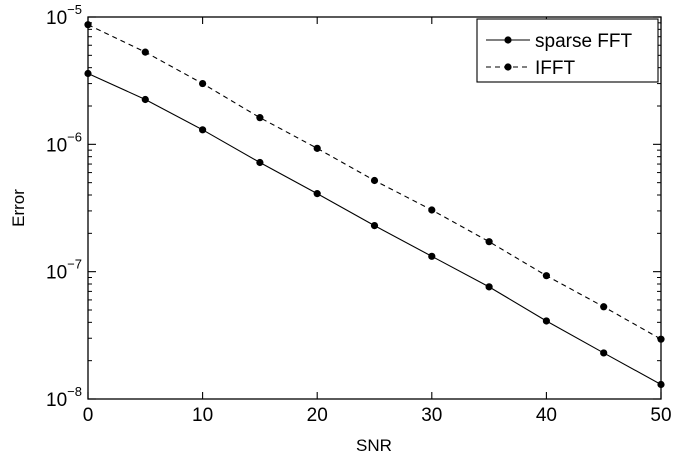 This screenshot has height=456, width=675. I want to click on legend-label: IFFT, so click(555, 68).